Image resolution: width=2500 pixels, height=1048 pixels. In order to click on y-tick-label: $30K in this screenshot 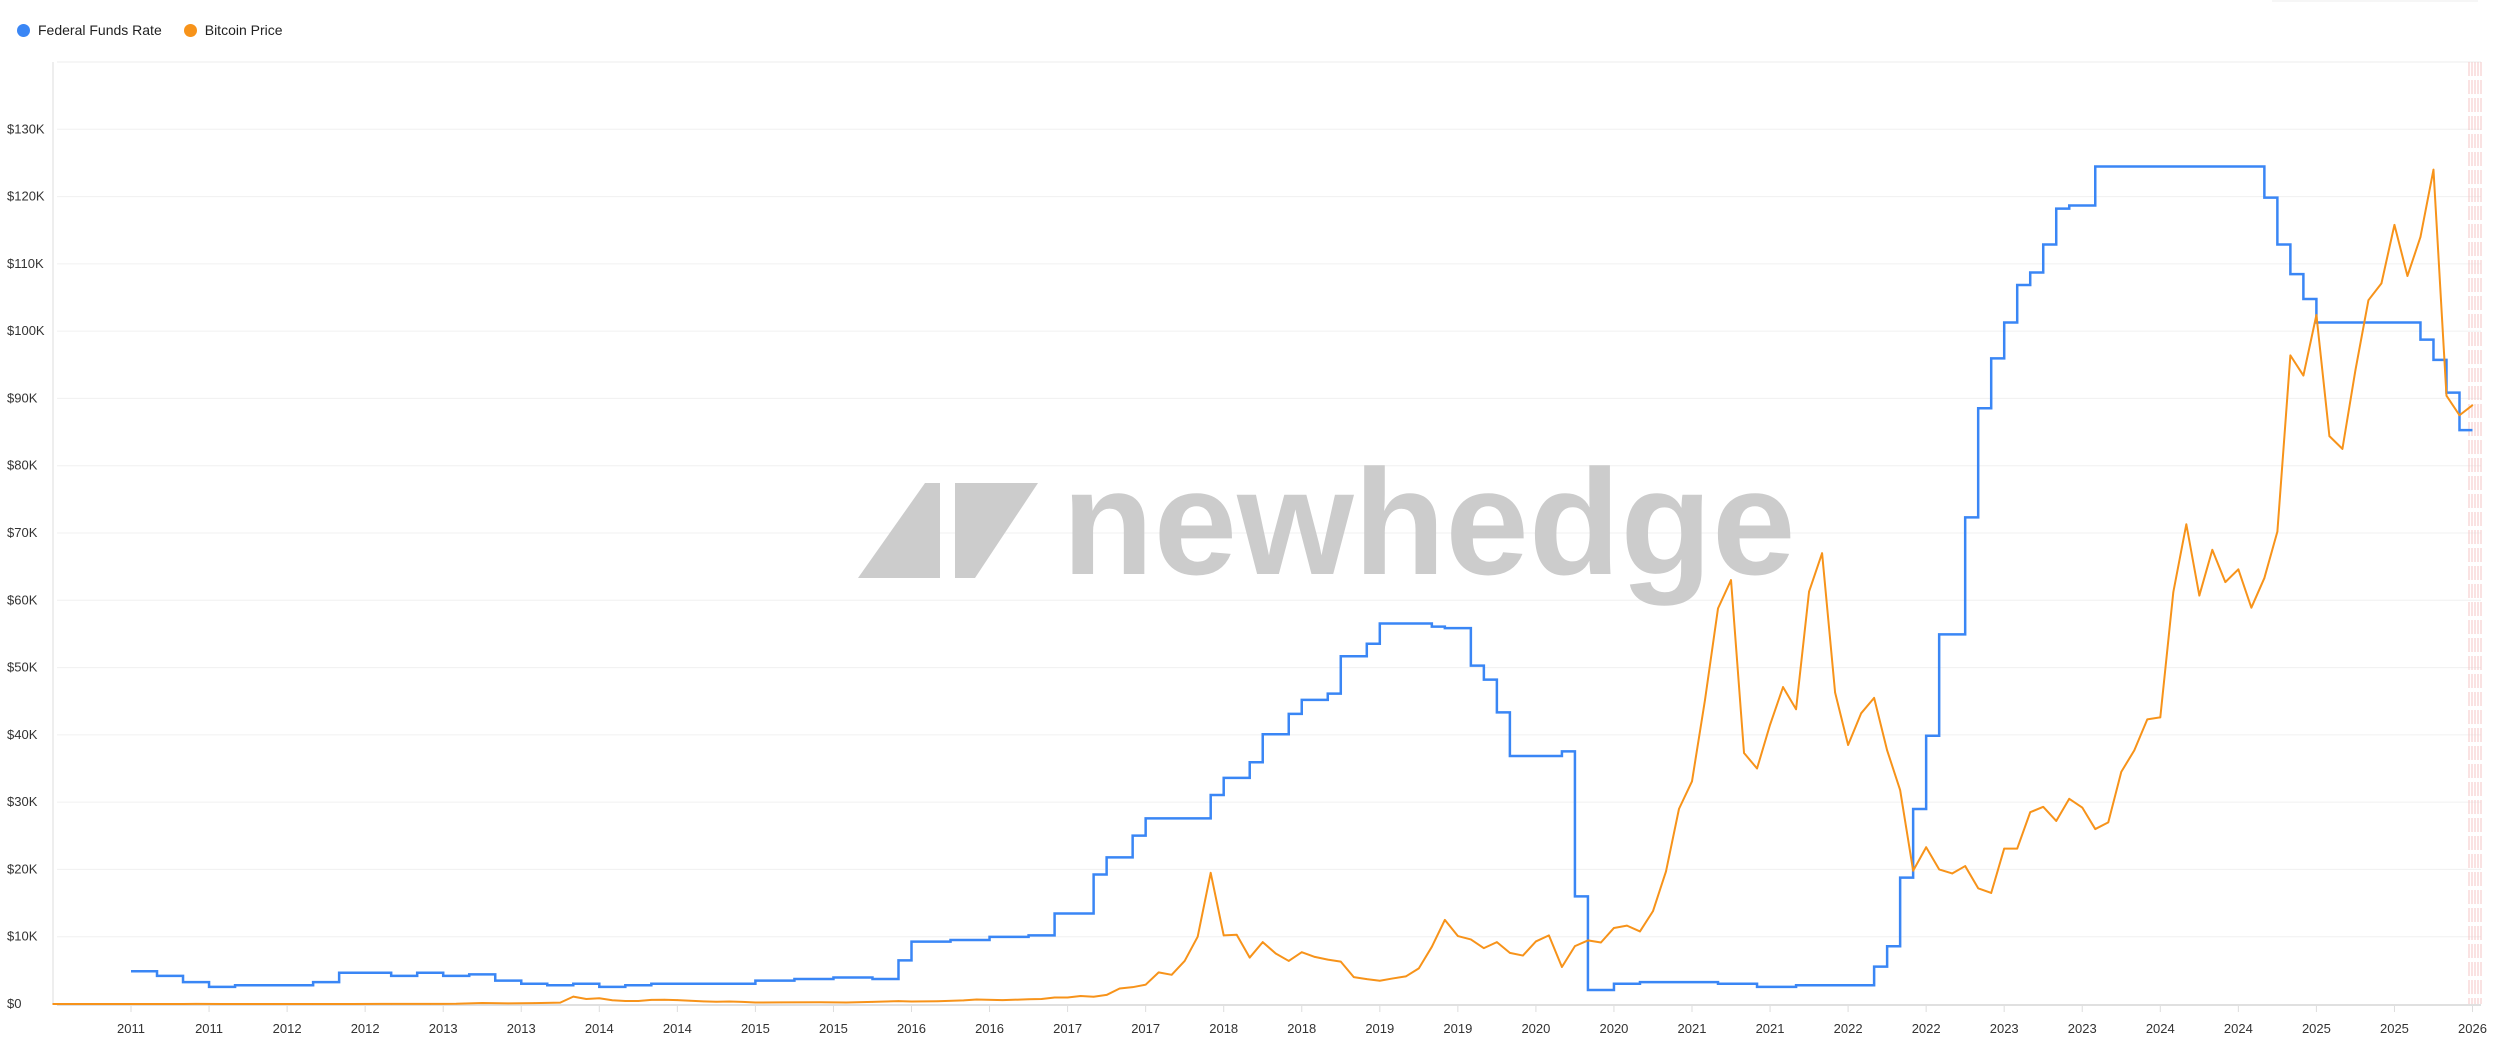, I will do `click(22, 801)`.